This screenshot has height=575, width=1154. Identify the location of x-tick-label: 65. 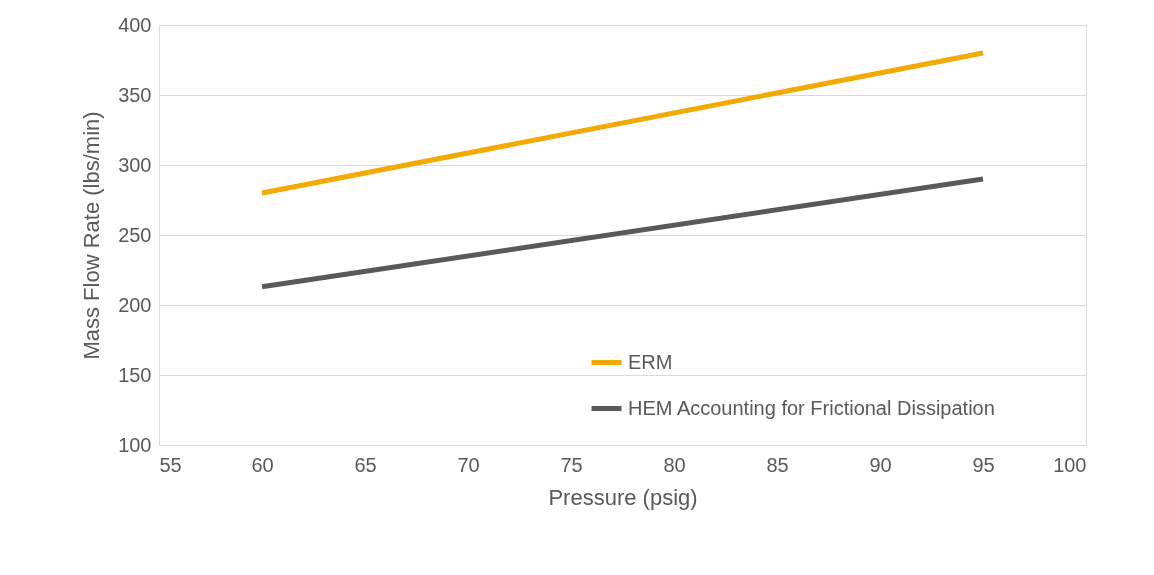
(365, 464).